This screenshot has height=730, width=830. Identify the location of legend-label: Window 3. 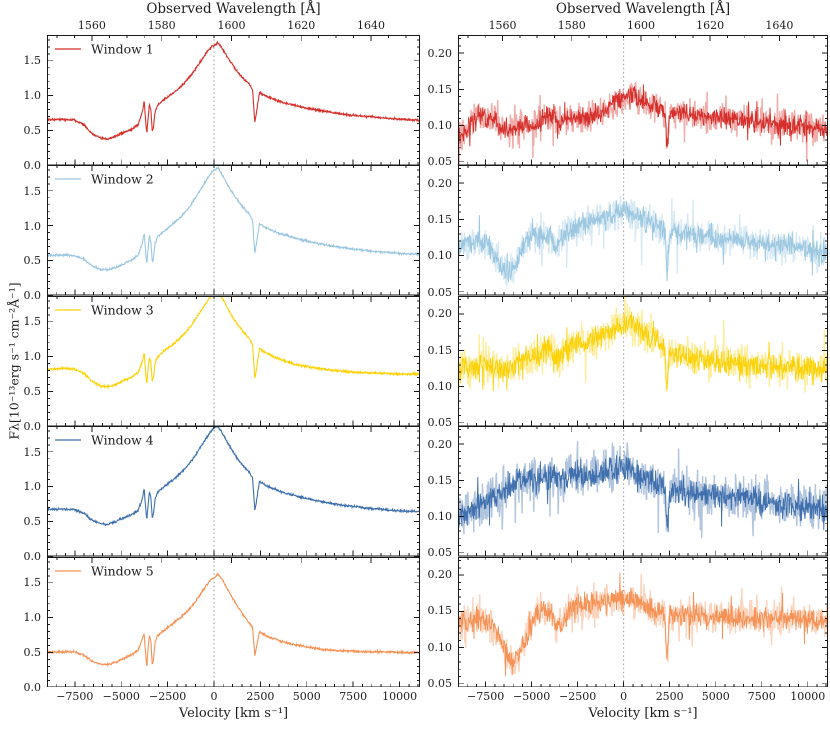
(122, 309).